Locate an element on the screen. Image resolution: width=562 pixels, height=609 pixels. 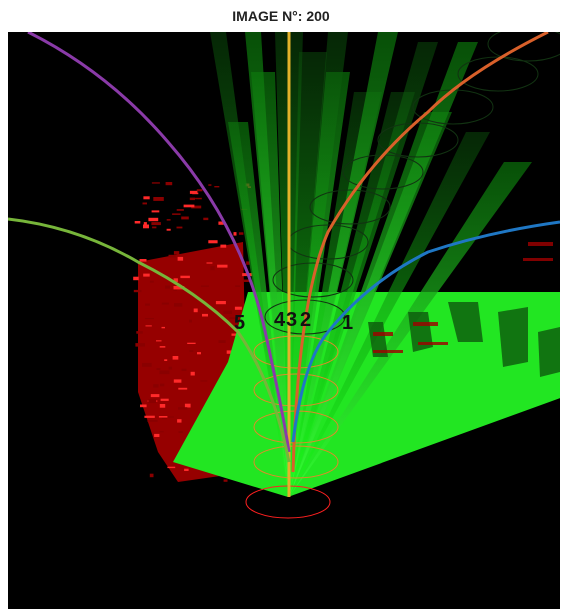
right-red-stripes is located at coordinates (463, 297).